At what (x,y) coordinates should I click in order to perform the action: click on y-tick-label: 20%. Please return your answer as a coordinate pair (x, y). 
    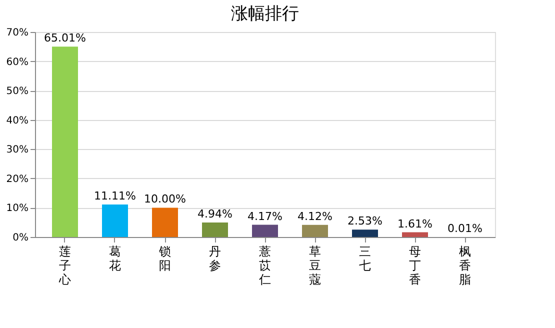
    Looking at the image, I should click on (17, 179).